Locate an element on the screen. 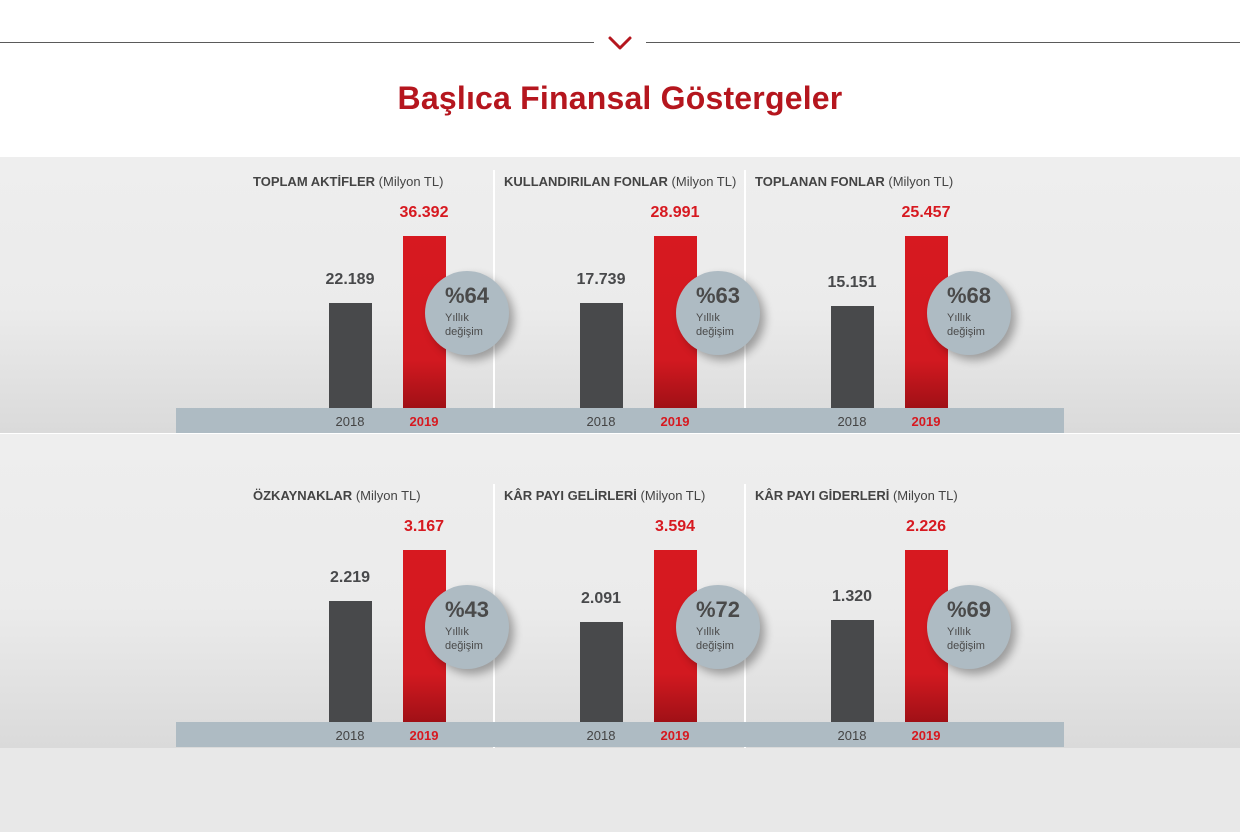 The width and height of the screenshot is (1240, 832). value-label-2018: 2.091 is located at coordinates (601, 598).